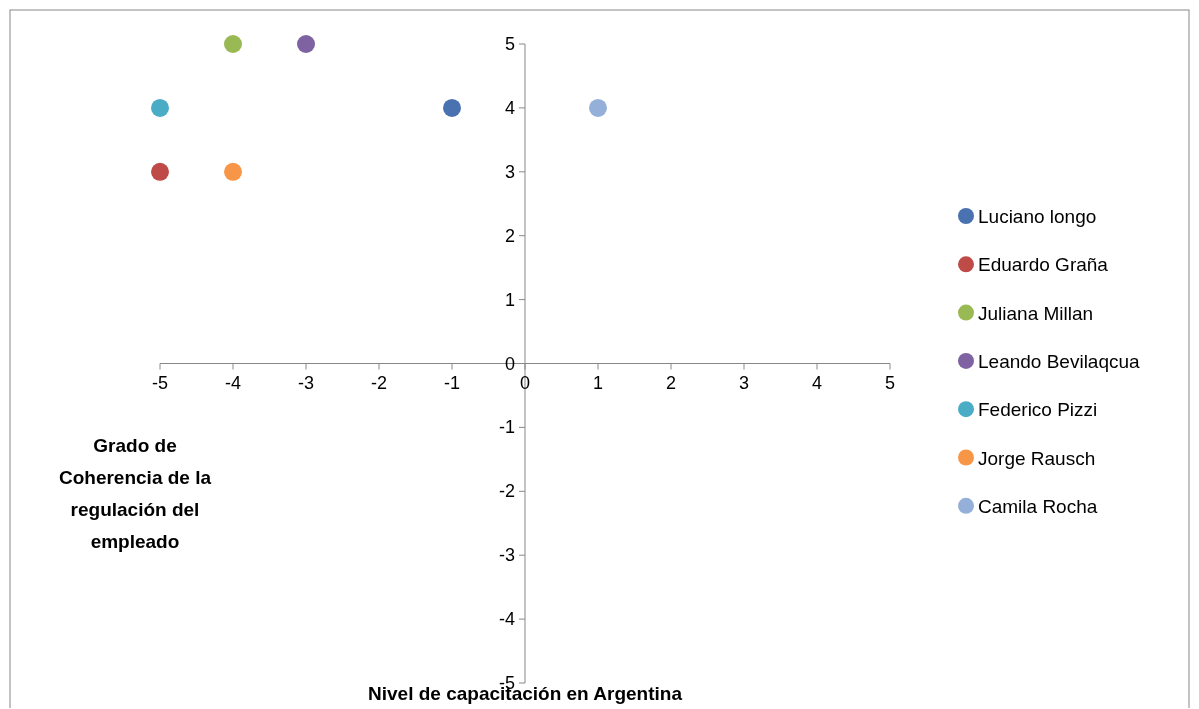  What do you see at coordinates (1043, 265) in the screenshot?
I see `legend-label: Eduardo Graña` at bounding box center [1043, 265].